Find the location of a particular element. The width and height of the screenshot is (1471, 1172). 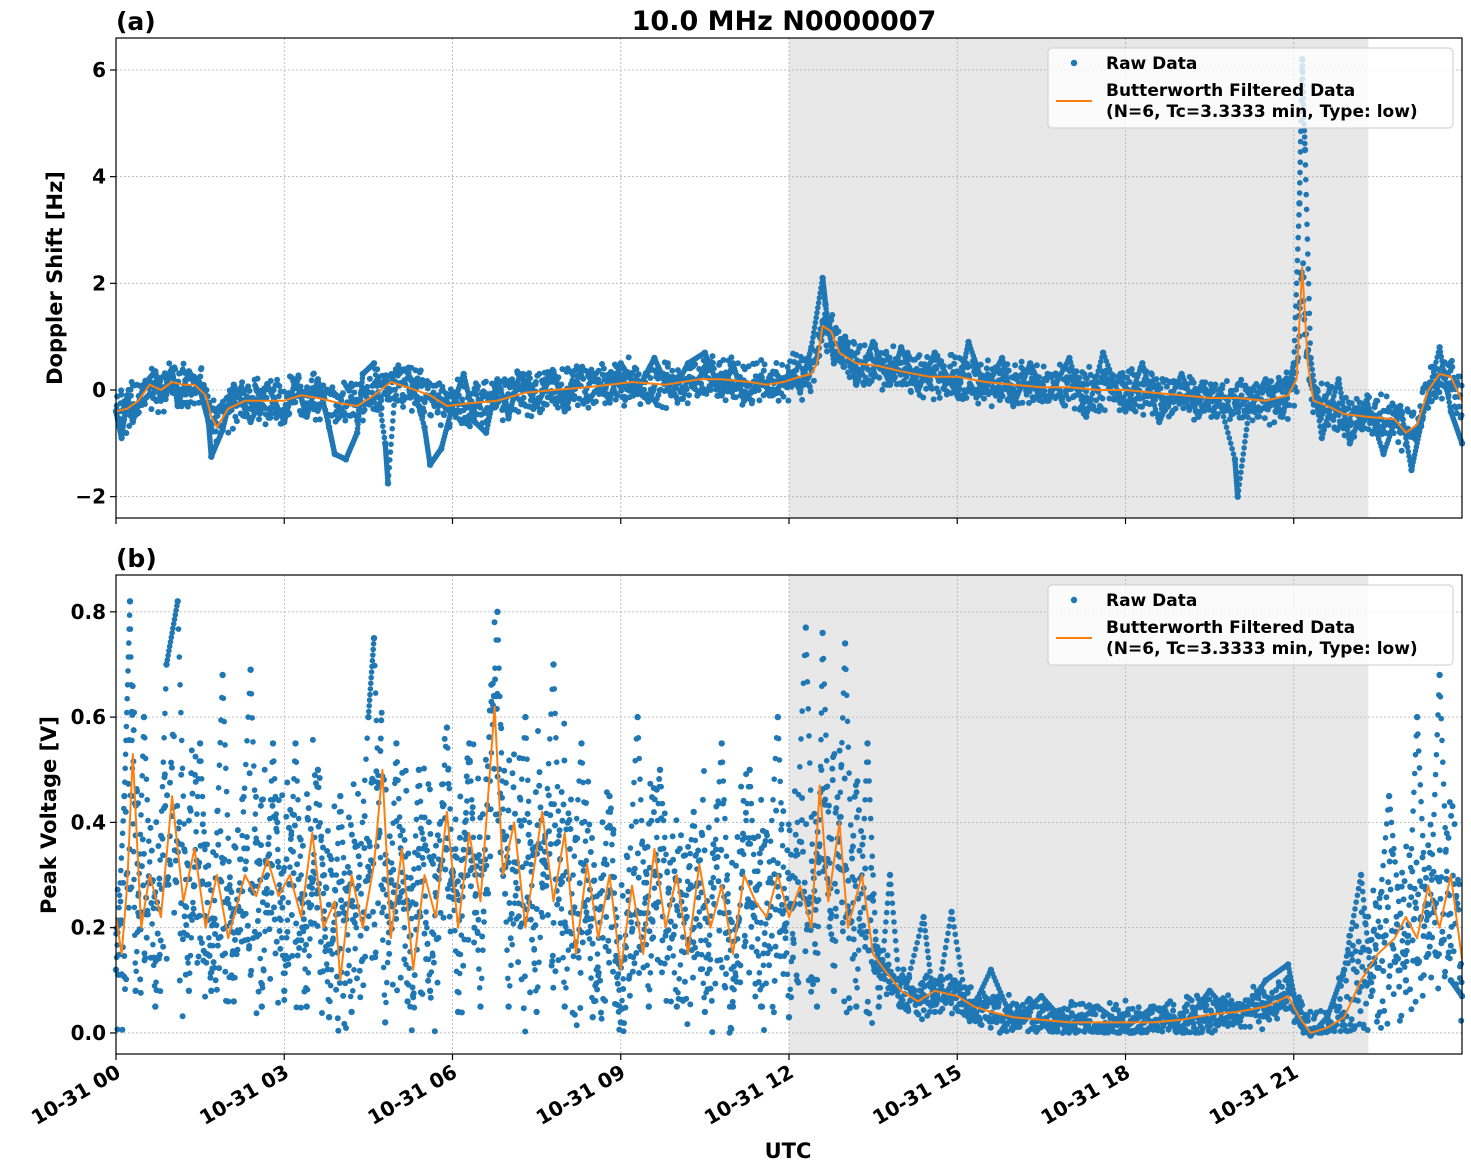

panel-b-ylabel: Peak Voltage [V] is located at coordinates (49, 815).